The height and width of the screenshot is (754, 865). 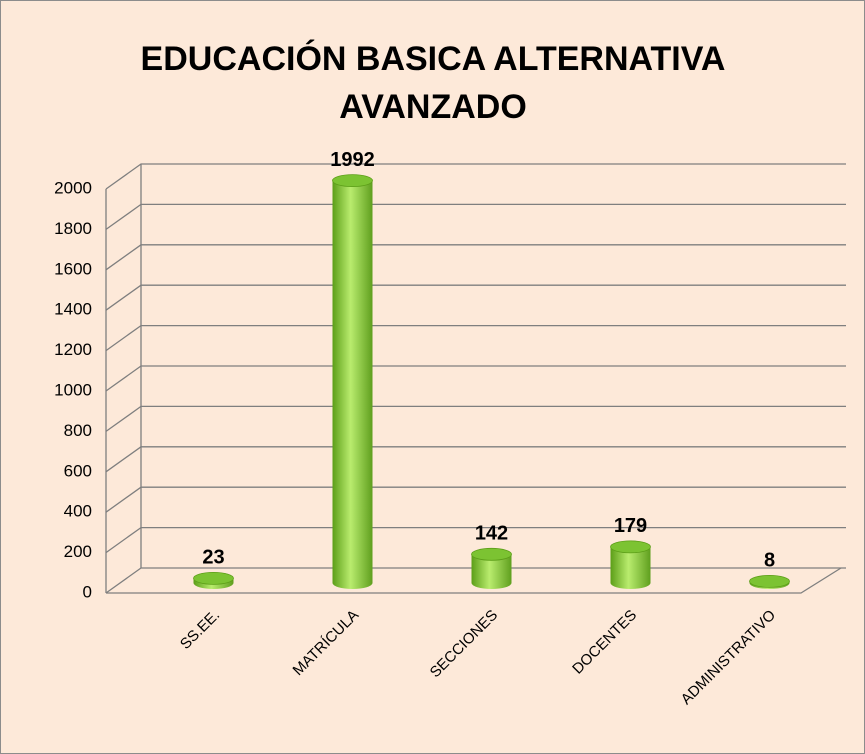 I want to click on x-tick-label: DOCENTES, so click(x=604, y=642).